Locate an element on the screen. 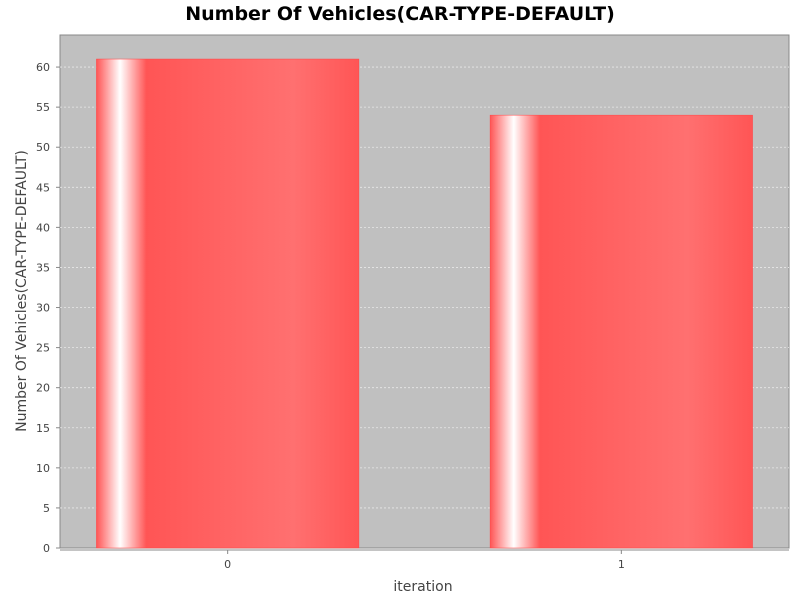  y-tick-label: 0 is located at coordinates (46, 548).